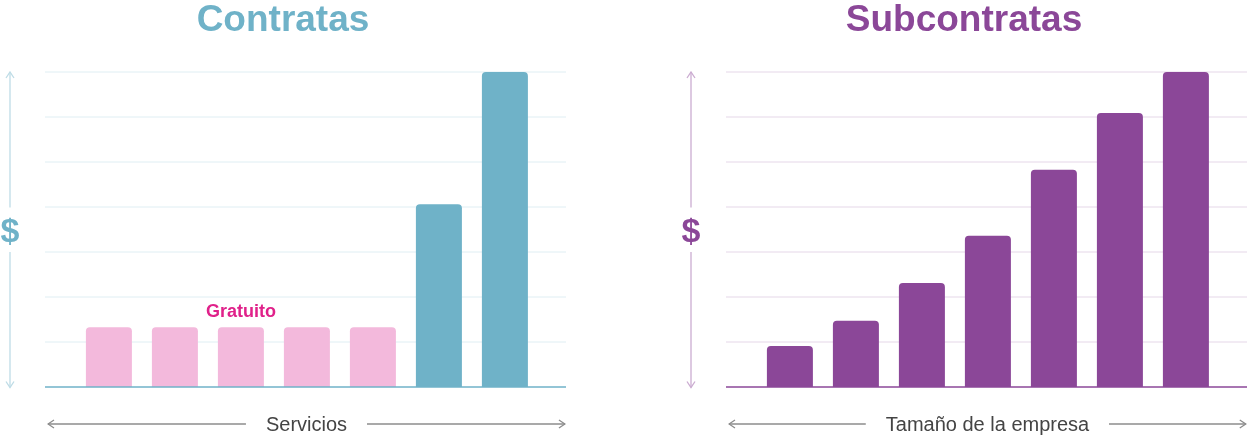 This screenshot has height=437, width=1247. What do you see at coordinates (283, 19) in the screenshot?
I see `chart-title: Contratas` at bounding box center [283, 19].